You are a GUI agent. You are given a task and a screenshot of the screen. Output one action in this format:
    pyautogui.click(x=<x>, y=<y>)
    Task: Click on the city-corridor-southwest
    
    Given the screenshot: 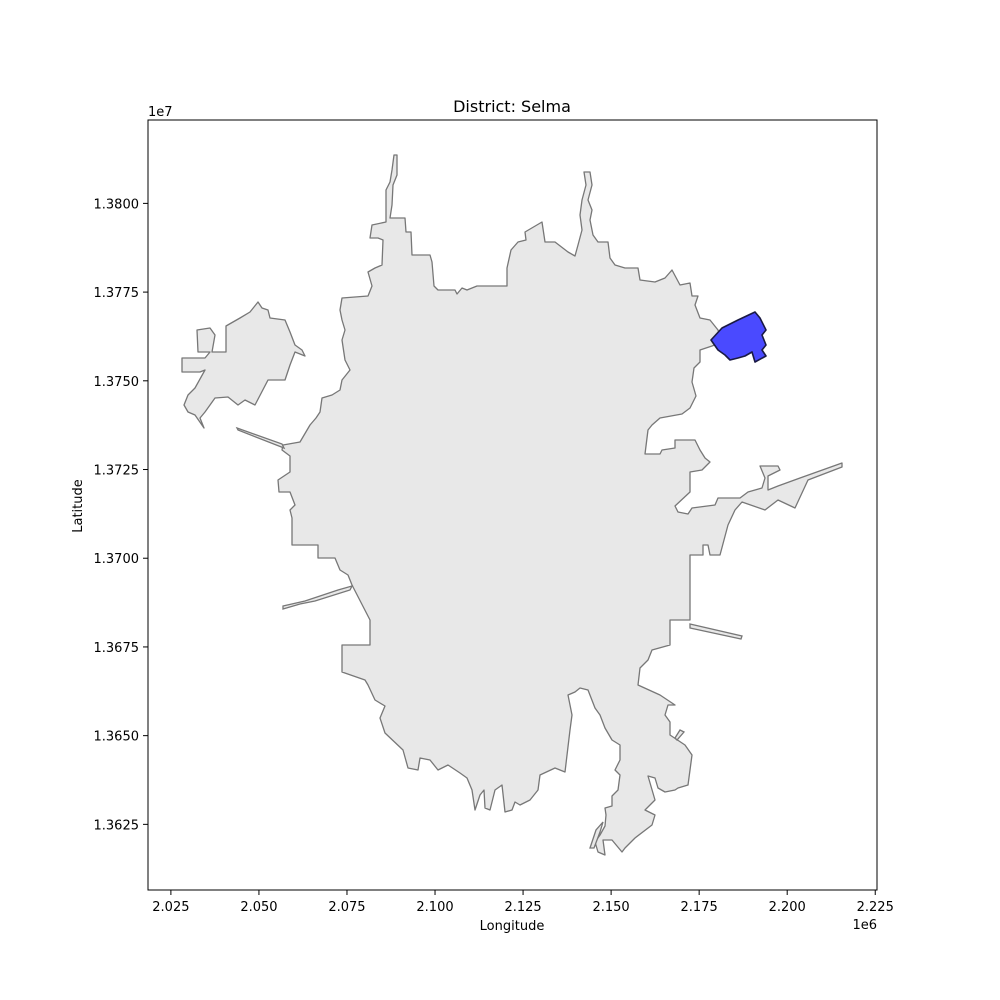 What is the action you would take?
    pyautogui.click(x=318, y=597)
    